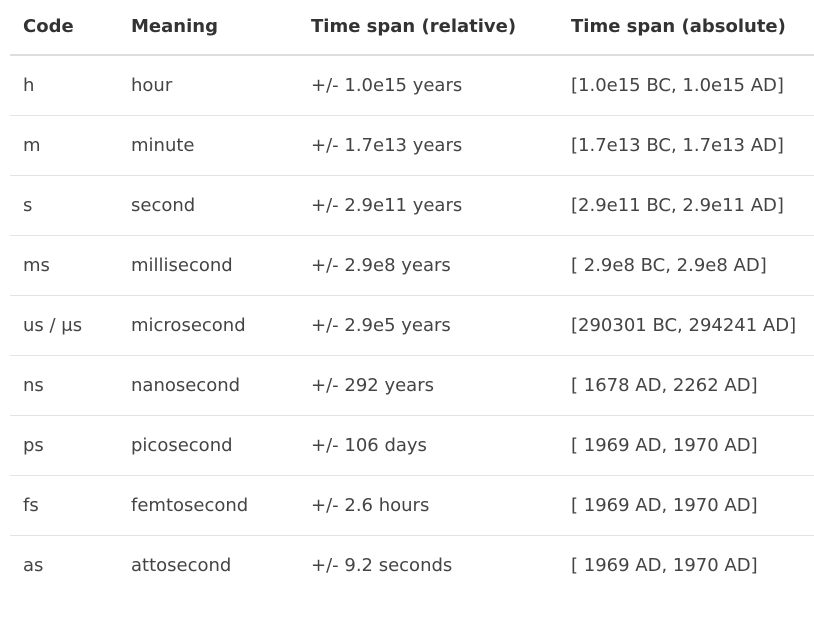  I want to click on cell-absolute-span: [290301 BC, 294241 AD], so click(684, 325).